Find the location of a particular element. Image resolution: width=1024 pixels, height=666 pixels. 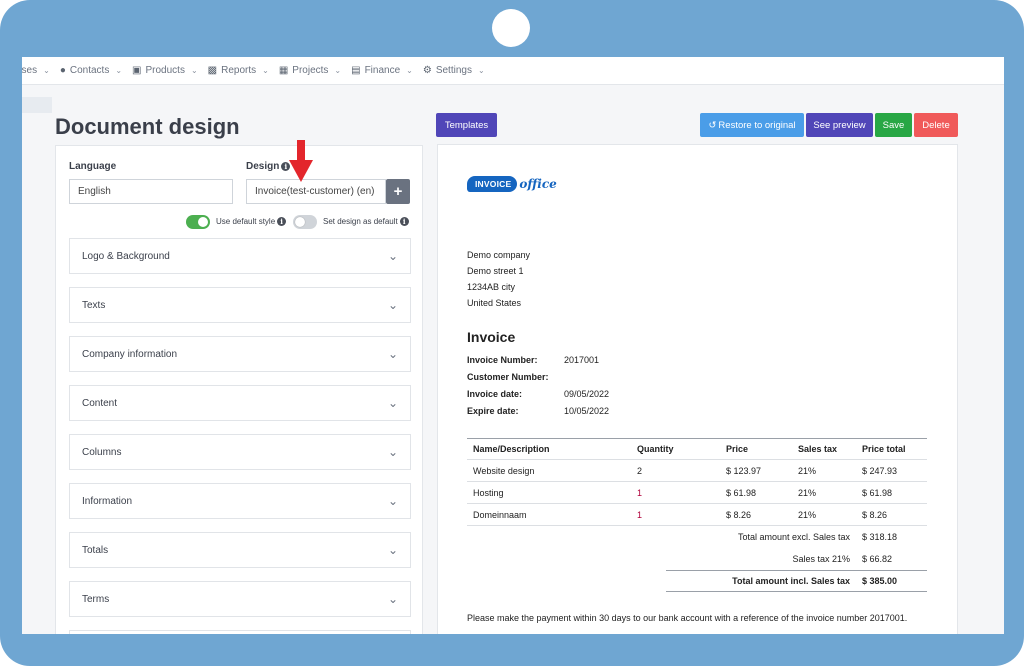

meta-row: Customer Number: is located at coordinates (515, 377).